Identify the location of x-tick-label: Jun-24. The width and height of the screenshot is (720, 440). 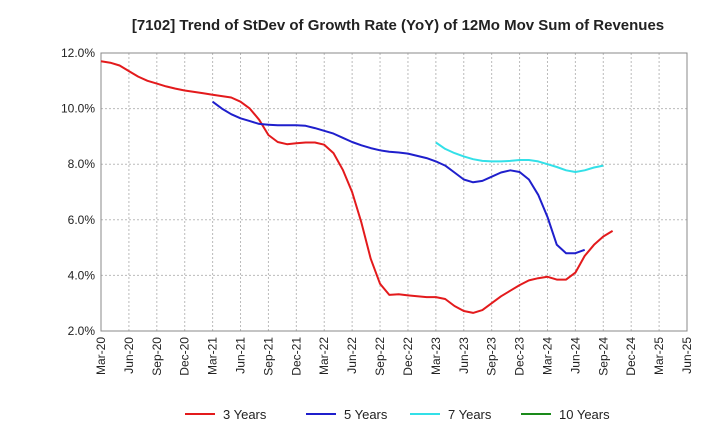
(575, 355).